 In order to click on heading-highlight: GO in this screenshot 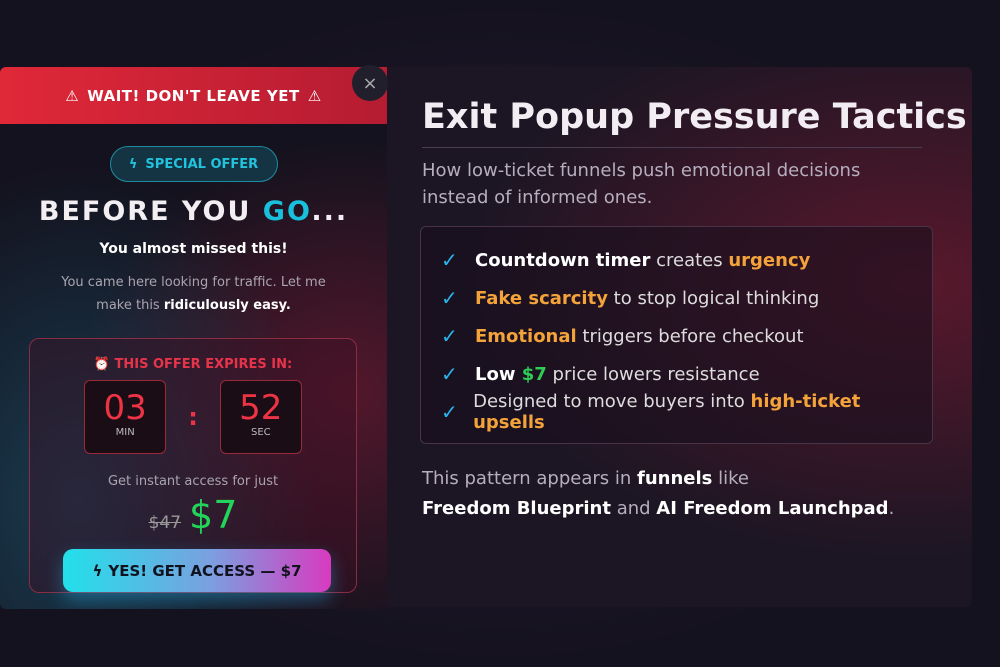, I will do `click(287, 211)`.